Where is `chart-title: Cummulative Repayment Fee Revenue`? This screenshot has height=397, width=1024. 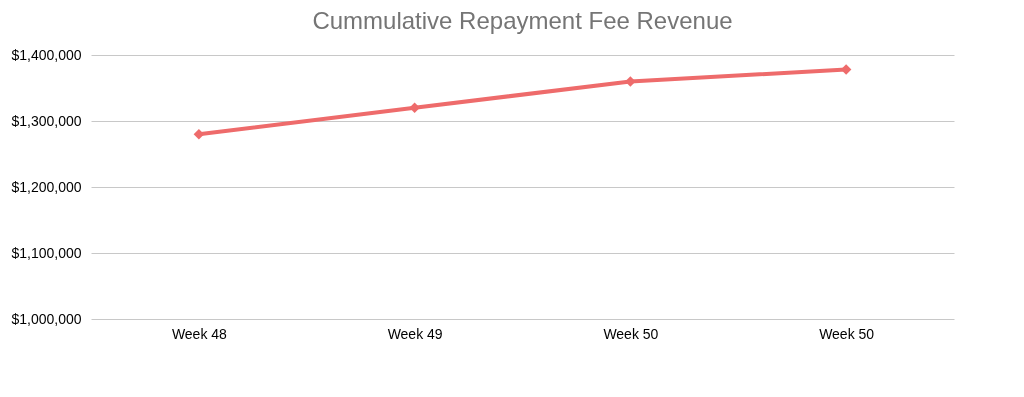 chart-title: Cummulative Repayment Fee Revenue is located at coordinates (522, 20).